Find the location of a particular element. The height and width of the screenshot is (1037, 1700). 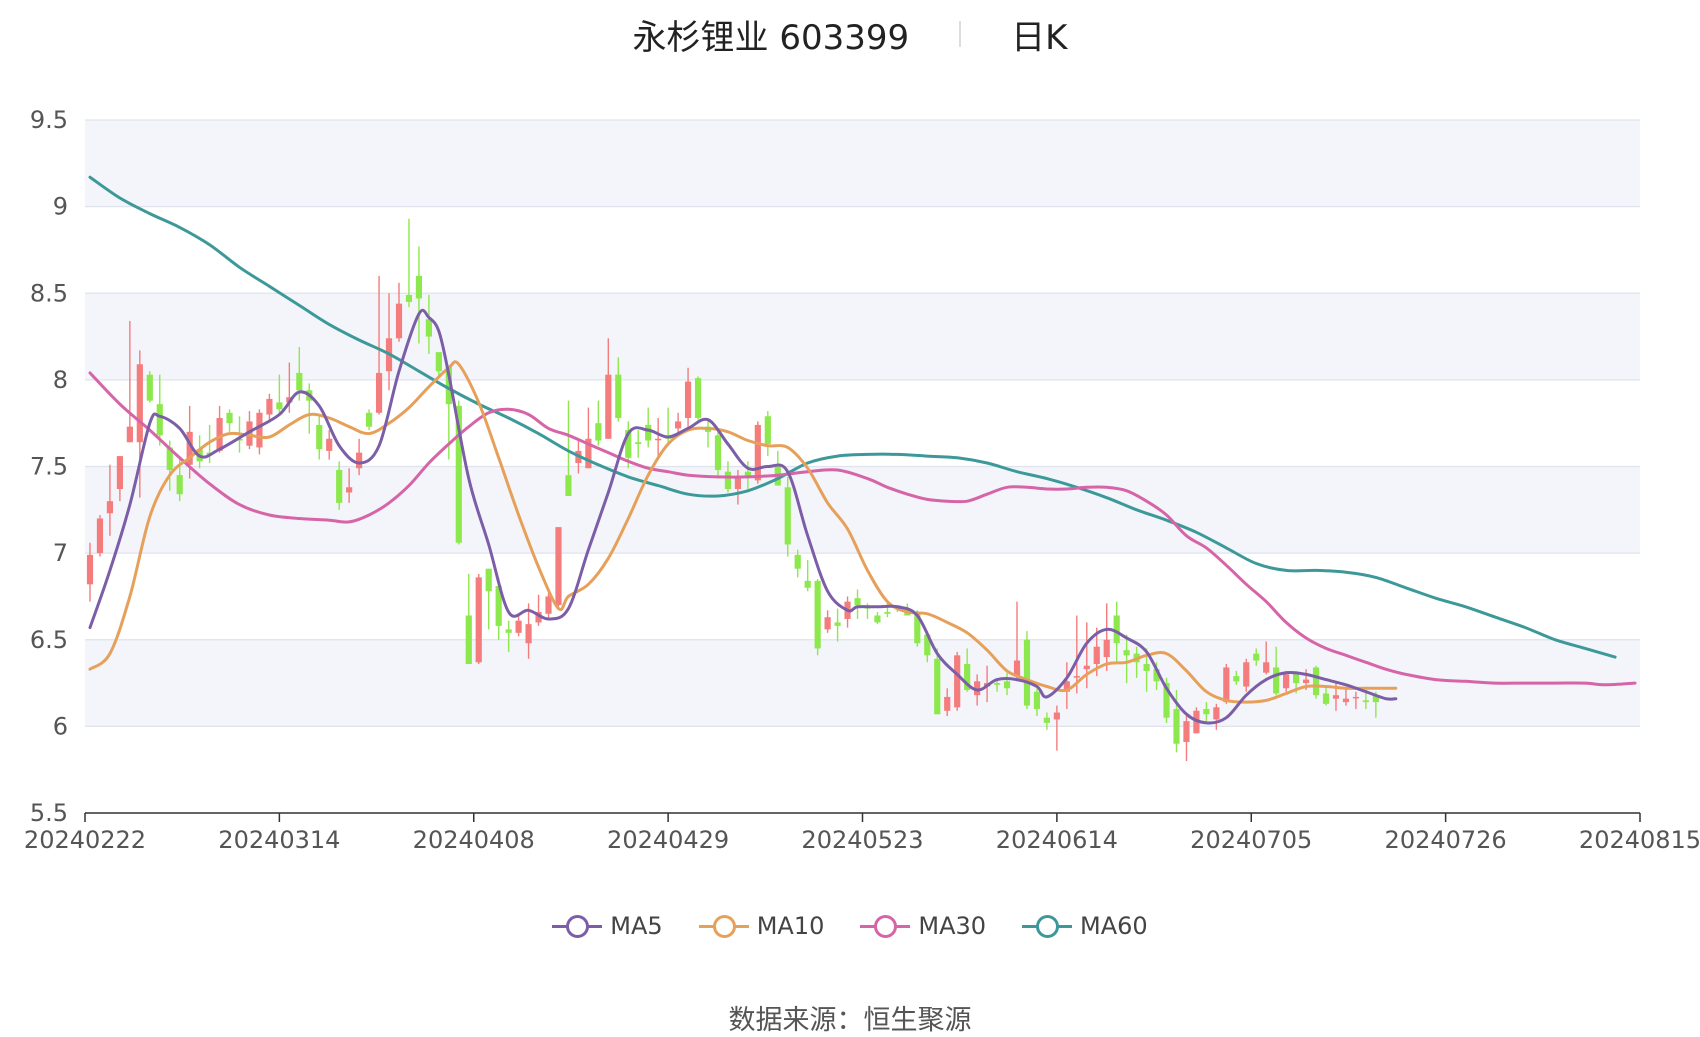

legend-item-ma30: MA30 is located at coordinates (923, 926).